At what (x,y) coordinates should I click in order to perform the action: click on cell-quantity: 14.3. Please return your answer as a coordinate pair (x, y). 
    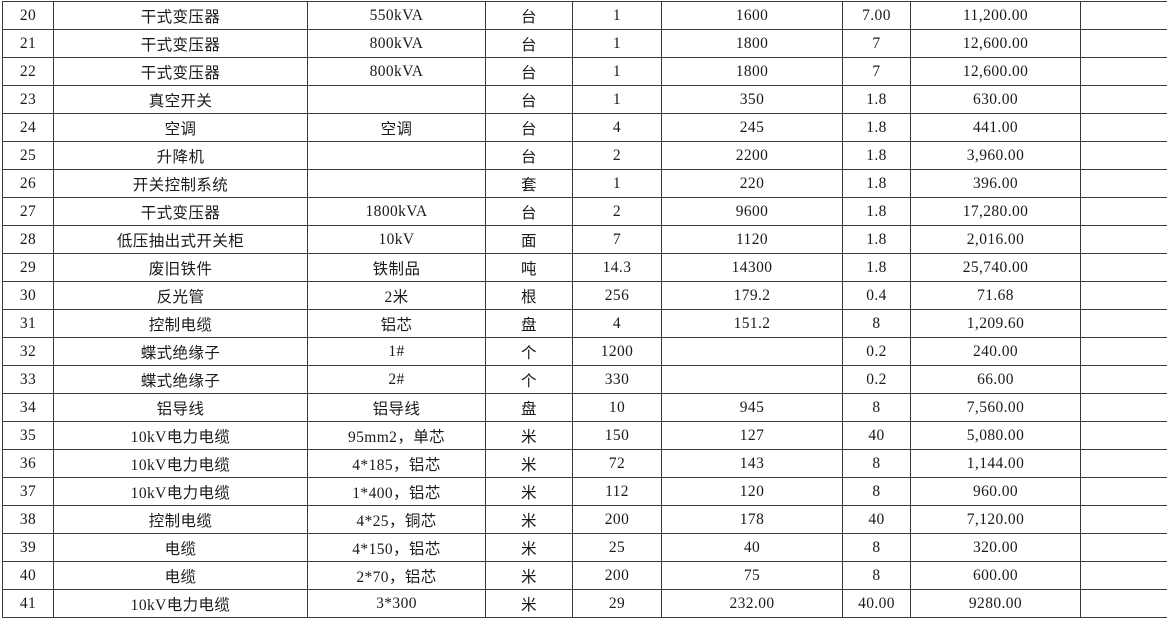
    Looking at the image, I should click on (617, 267).